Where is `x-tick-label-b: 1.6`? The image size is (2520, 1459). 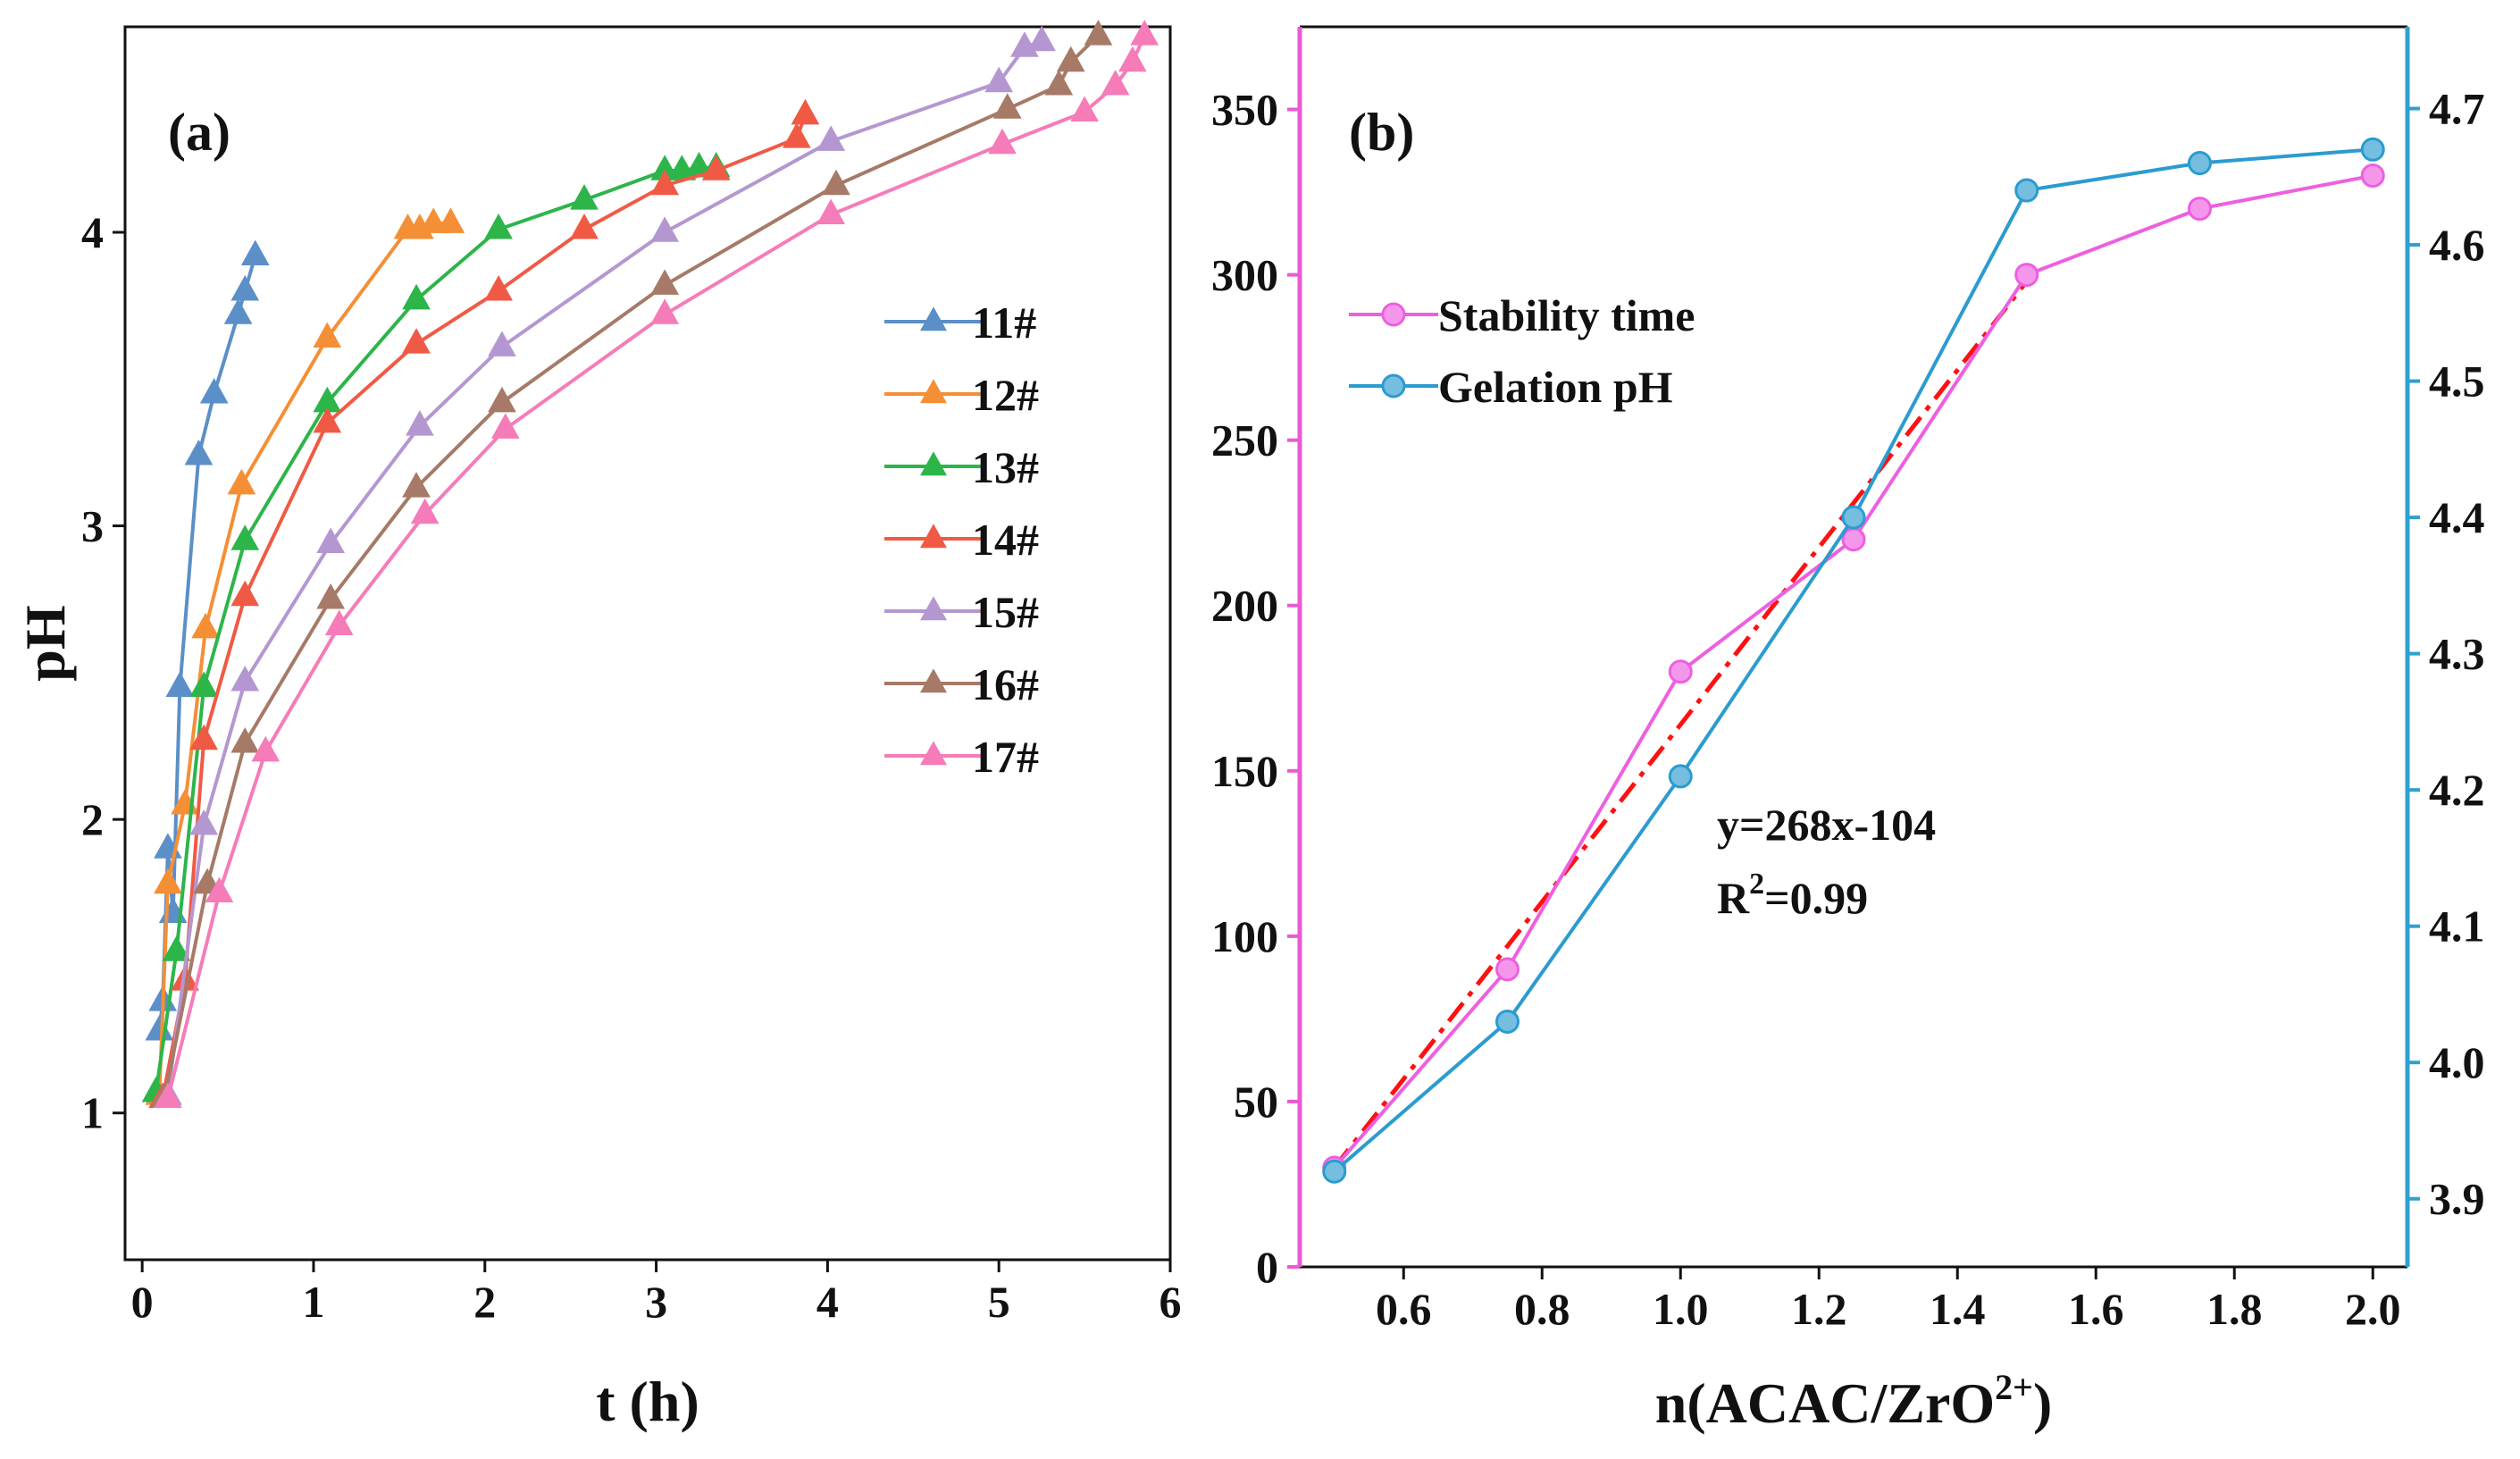 x-tick-label-b: 1.6 is located at coordinates (2096, 1309).